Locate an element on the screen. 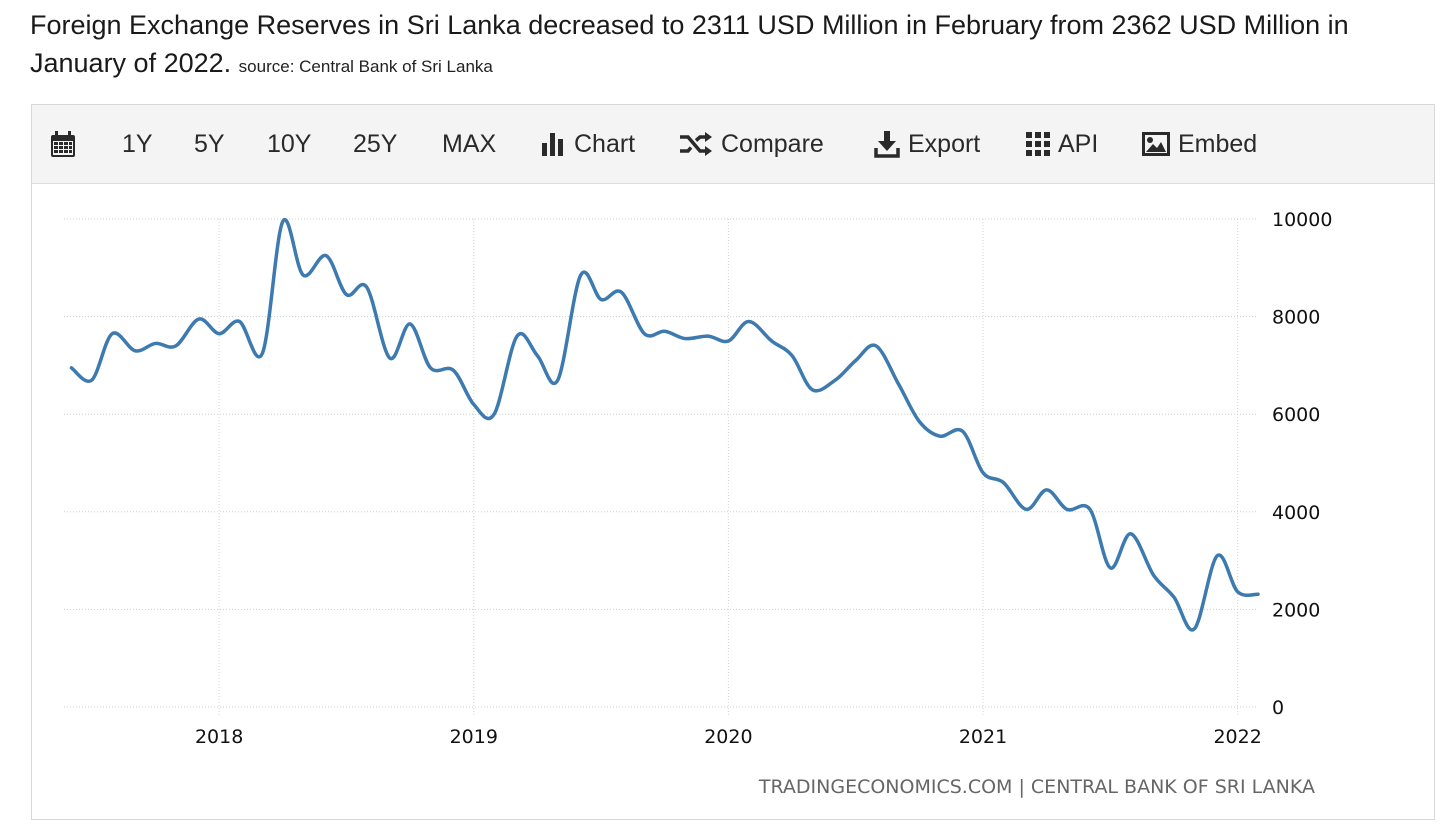  compare-button: Compare is located at coordinates (751, 144).